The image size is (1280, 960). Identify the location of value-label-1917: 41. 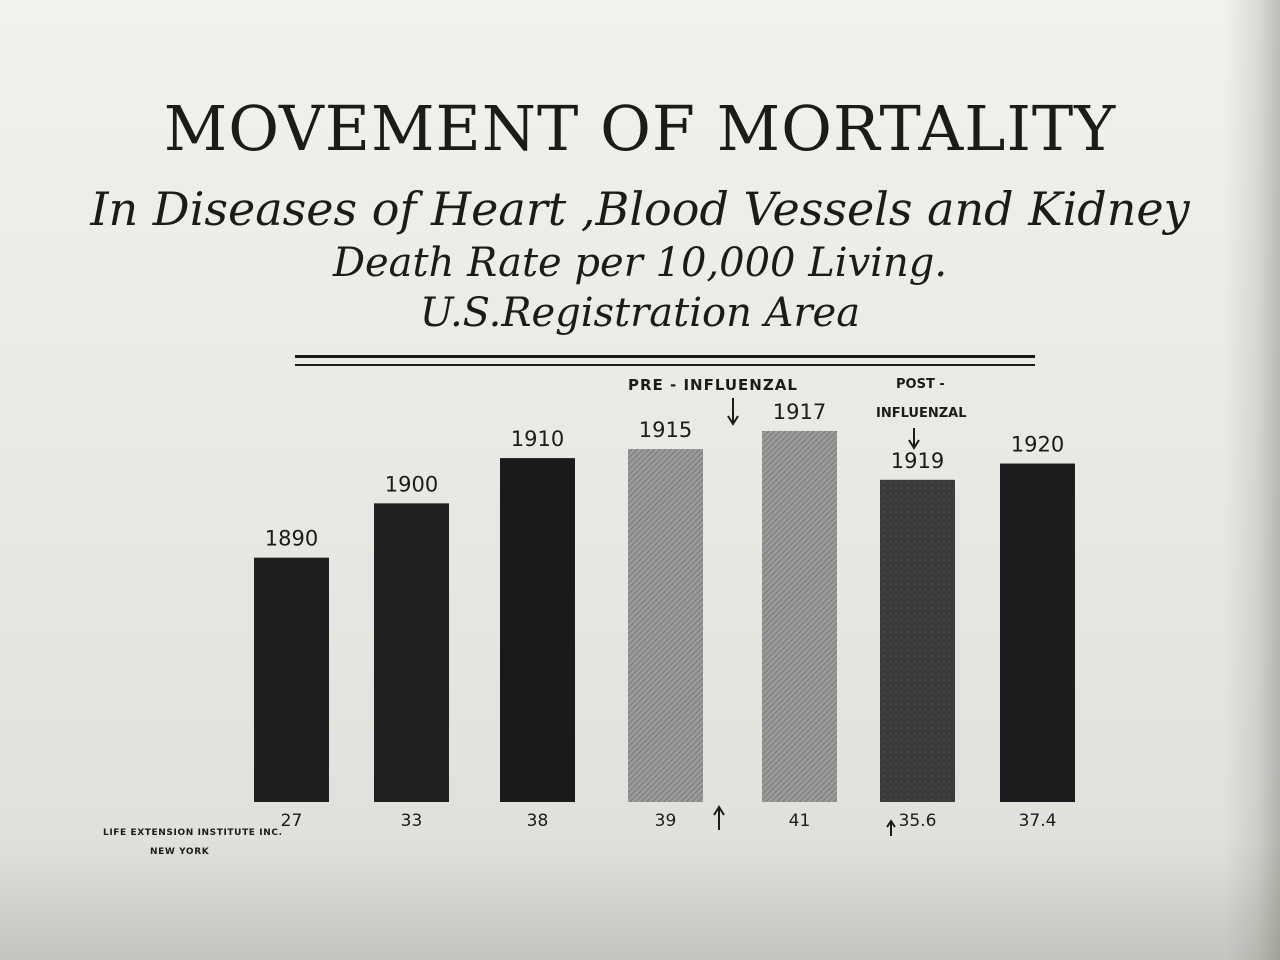
(800, 821).